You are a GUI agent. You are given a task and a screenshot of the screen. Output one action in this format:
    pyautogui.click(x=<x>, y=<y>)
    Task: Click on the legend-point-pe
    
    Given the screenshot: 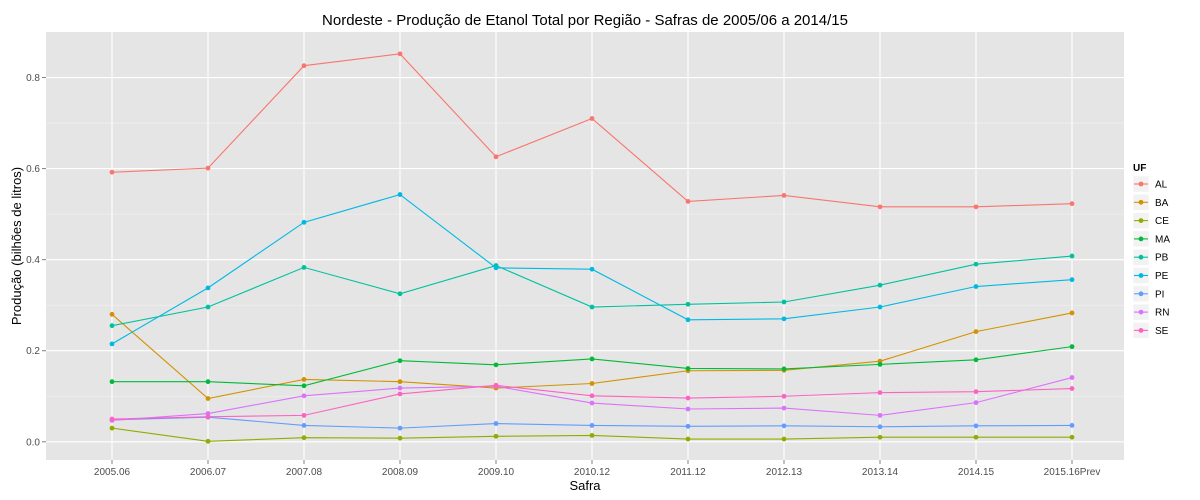 What is the action you would take?
    pyautogui.click(x=1141, y=275)
    